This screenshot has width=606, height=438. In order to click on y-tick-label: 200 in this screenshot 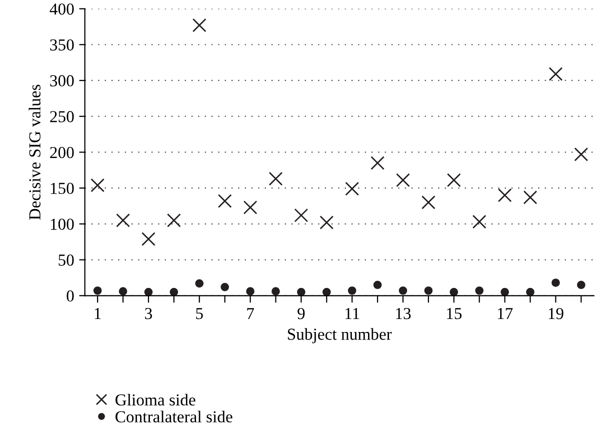, I will do `click(62, 152)`.